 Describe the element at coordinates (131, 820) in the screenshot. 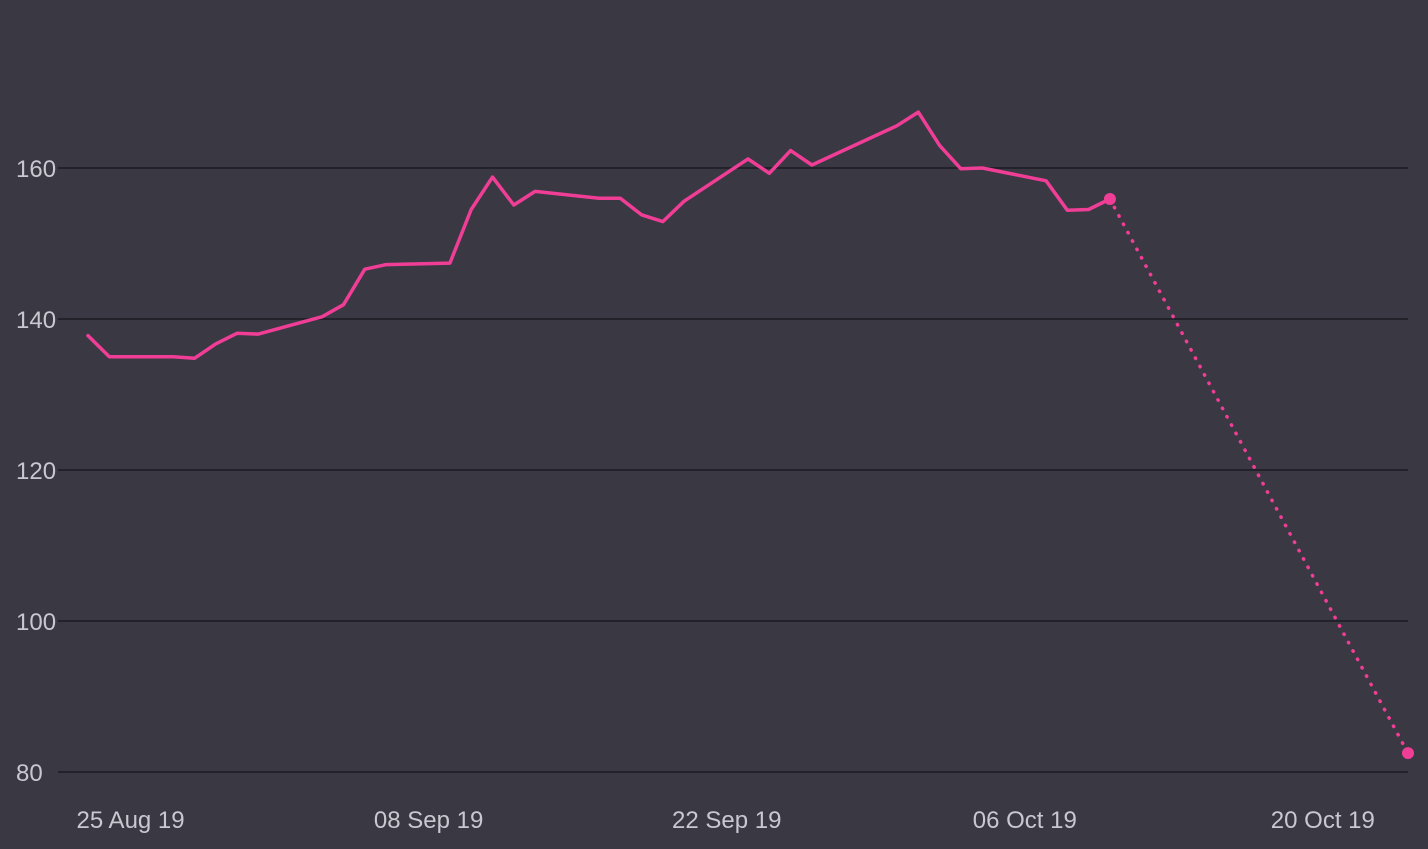

I see `x-tick-label-2019-08-25: 25 Aug 19` at that location.